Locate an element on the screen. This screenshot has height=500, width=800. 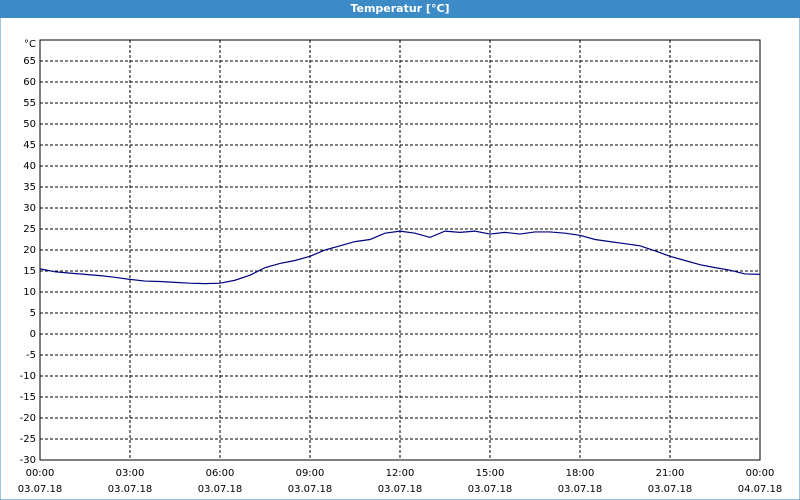
y-tick-label: 15 is located at coordinates (29, 271).